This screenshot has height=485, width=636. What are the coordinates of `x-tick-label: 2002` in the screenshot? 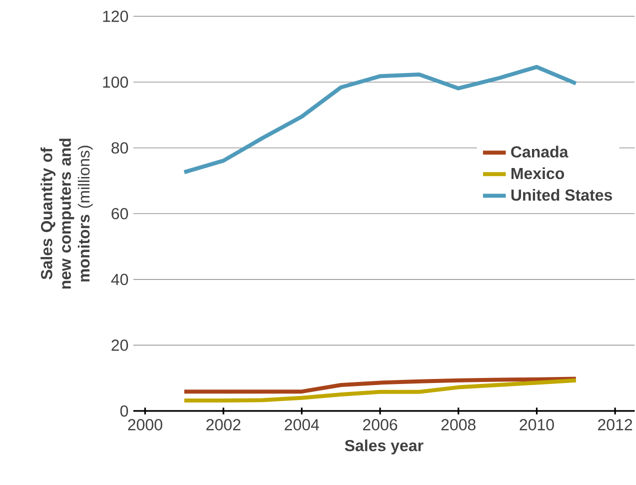 It's located at (223, 424).